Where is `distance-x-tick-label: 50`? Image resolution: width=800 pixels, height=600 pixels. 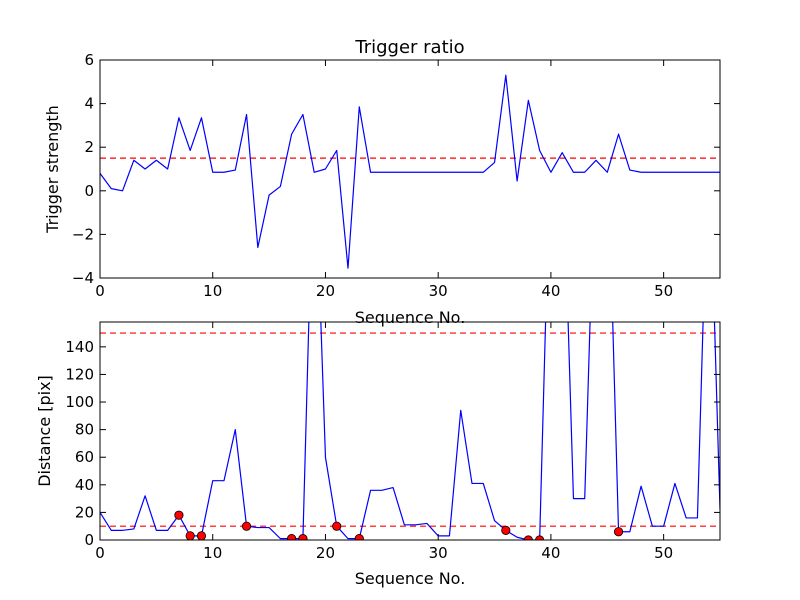 distance-x-tick-label: 50 is located at coordinates (663, 553).